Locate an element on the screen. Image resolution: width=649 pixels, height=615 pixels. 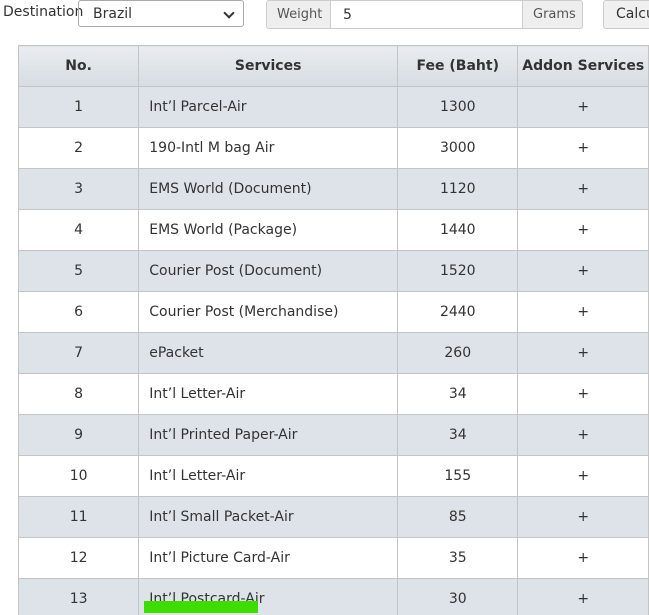
header-row: No. Services Fee (Baht) Addon Services is located at coordinates (333, 66).